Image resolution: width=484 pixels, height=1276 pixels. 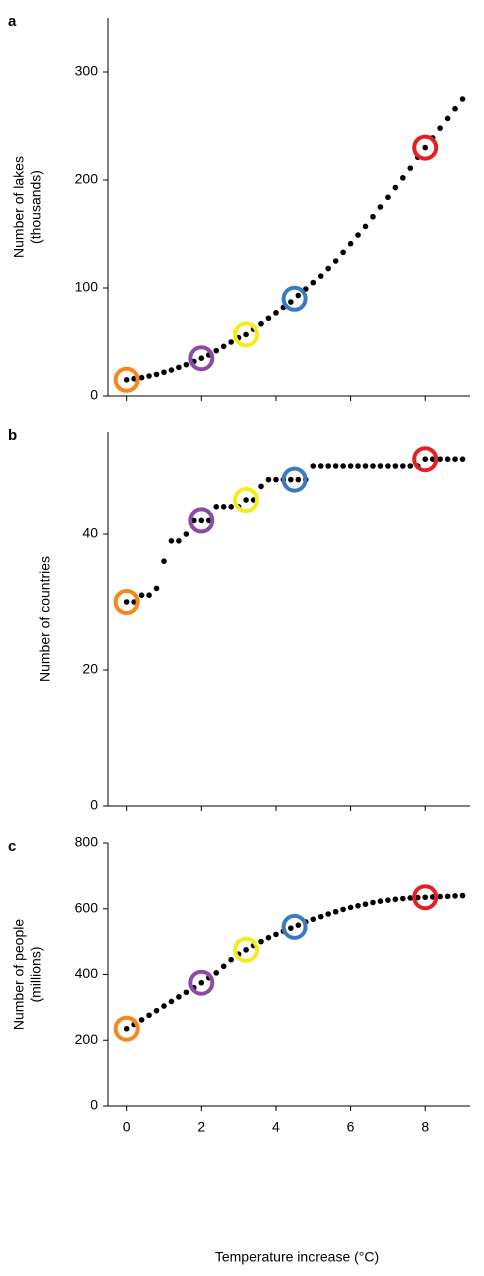 I want to click on x-axis-label: Temperature increase (°C), so click(x=297, y=1257).